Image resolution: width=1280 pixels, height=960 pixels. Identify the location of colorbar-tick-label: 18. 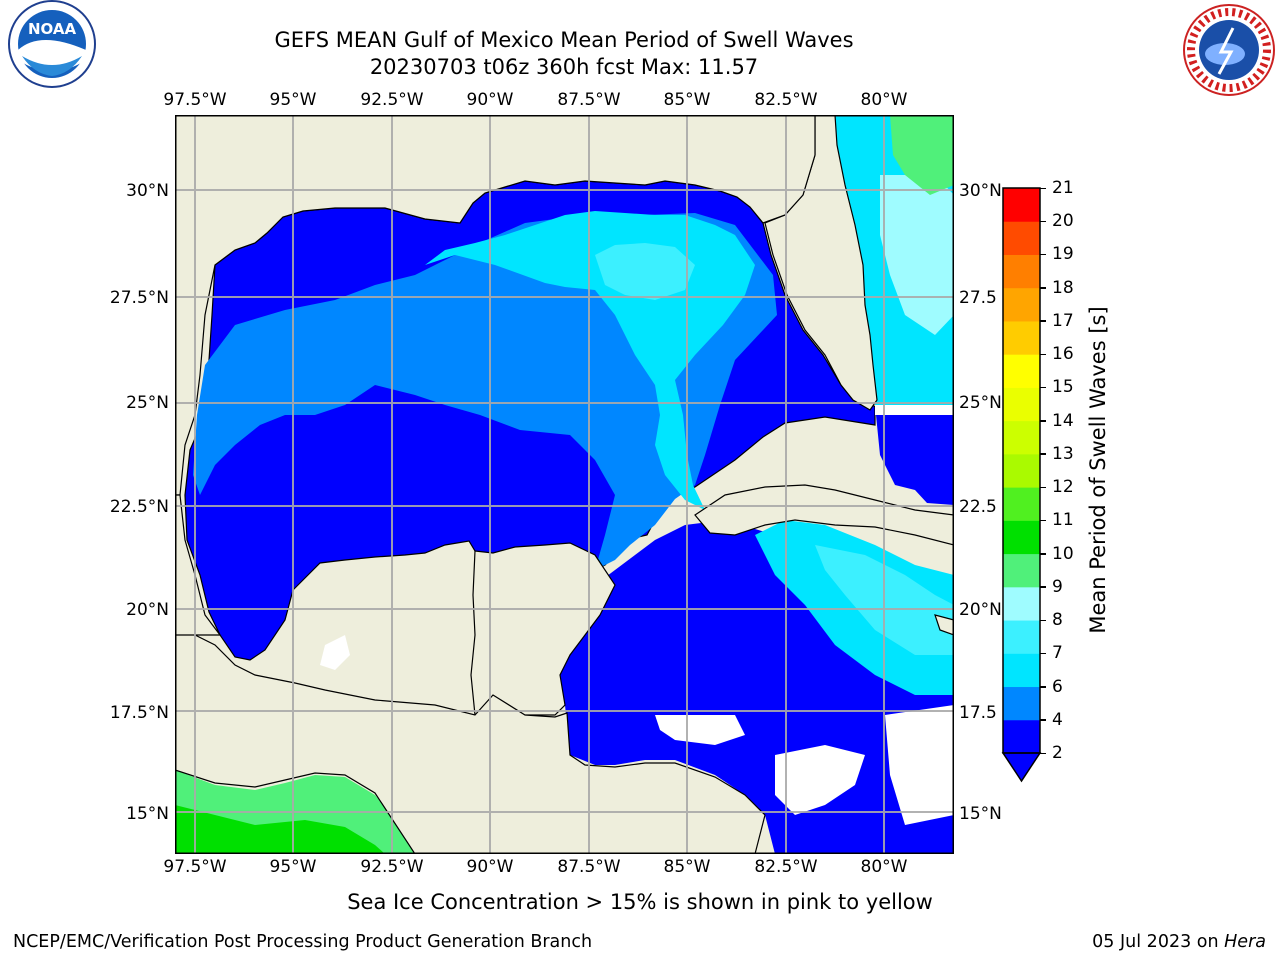
(1063, 287).